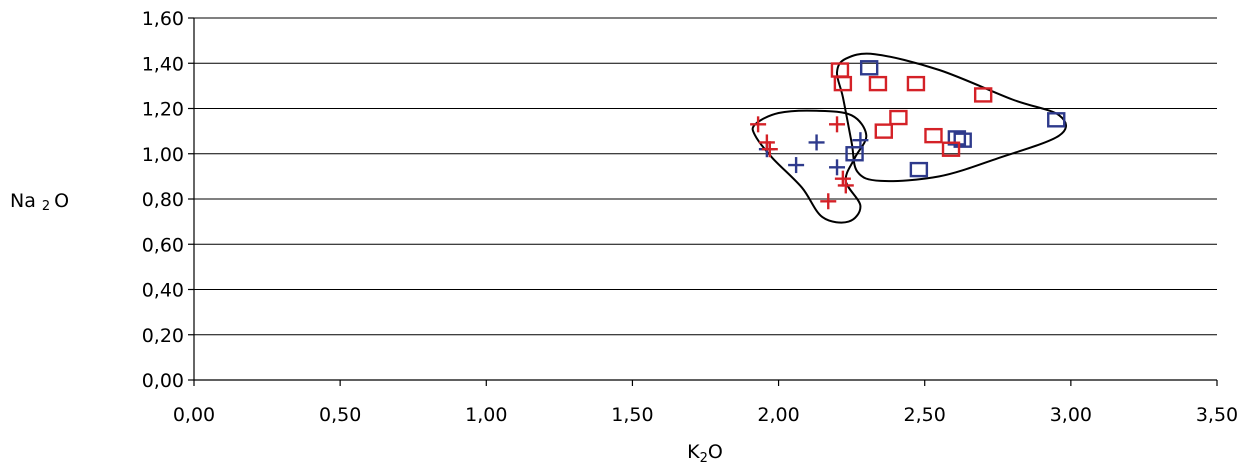 The height and width of the screenshot is (467, 1255). I want to click on group-outlines, so click(909, 138).